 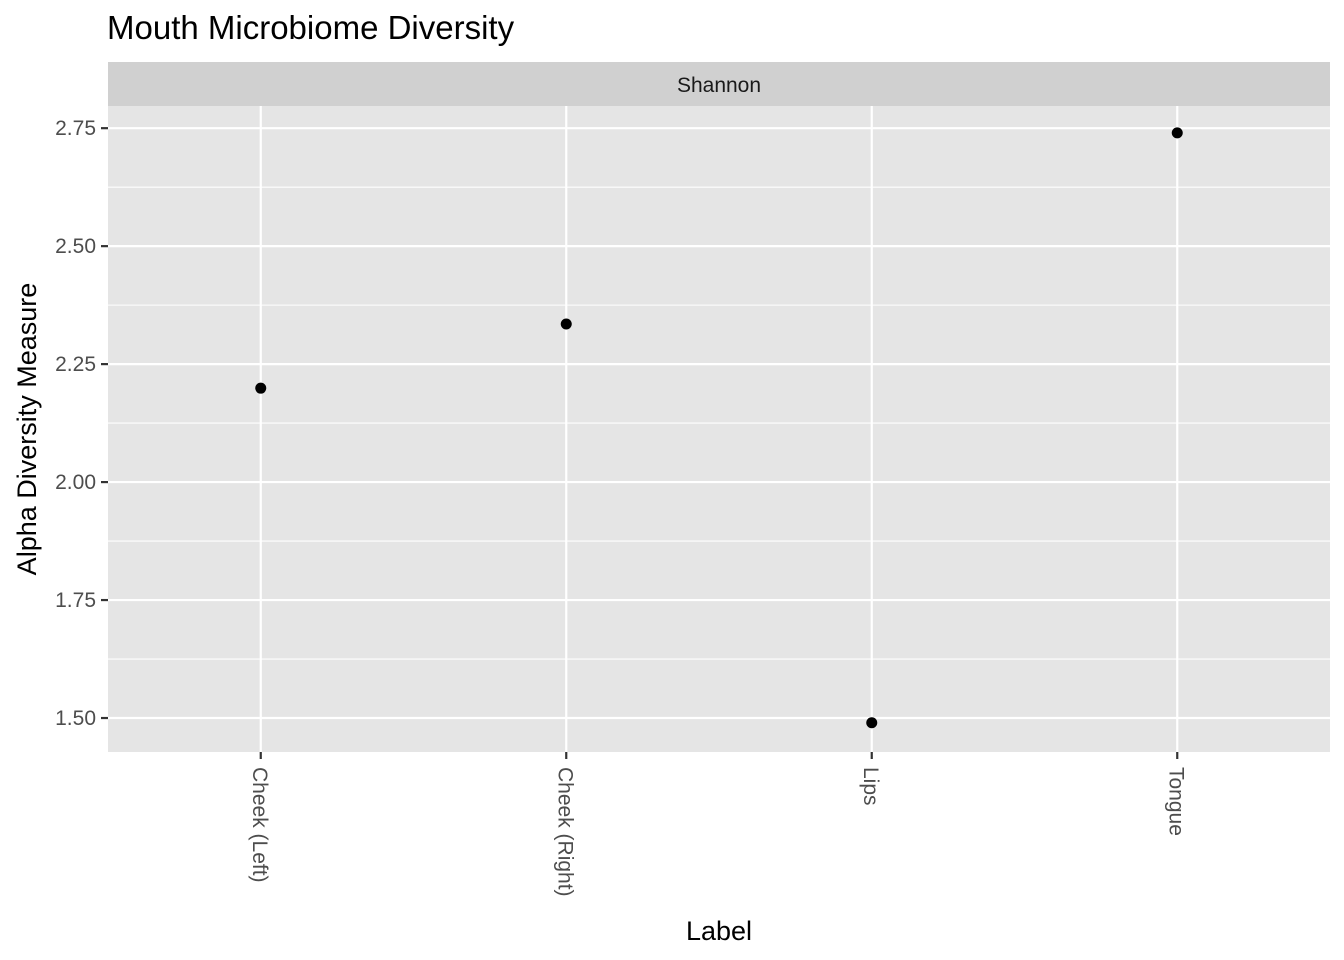 I want to click on y-axis-title: Alpha Diversity Measure, so click(x=27, y=429).